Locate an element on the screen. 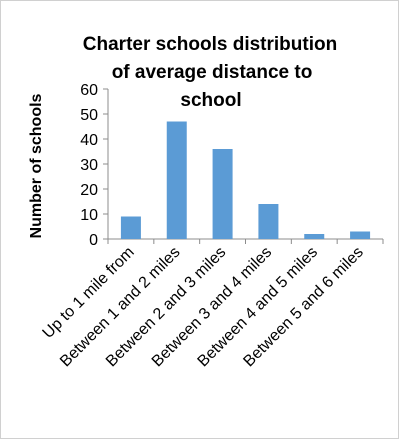 Image resolution: width=399 pixels, height=439 pixels. y-tick-label: 30 is located at coordinates (89, 165).